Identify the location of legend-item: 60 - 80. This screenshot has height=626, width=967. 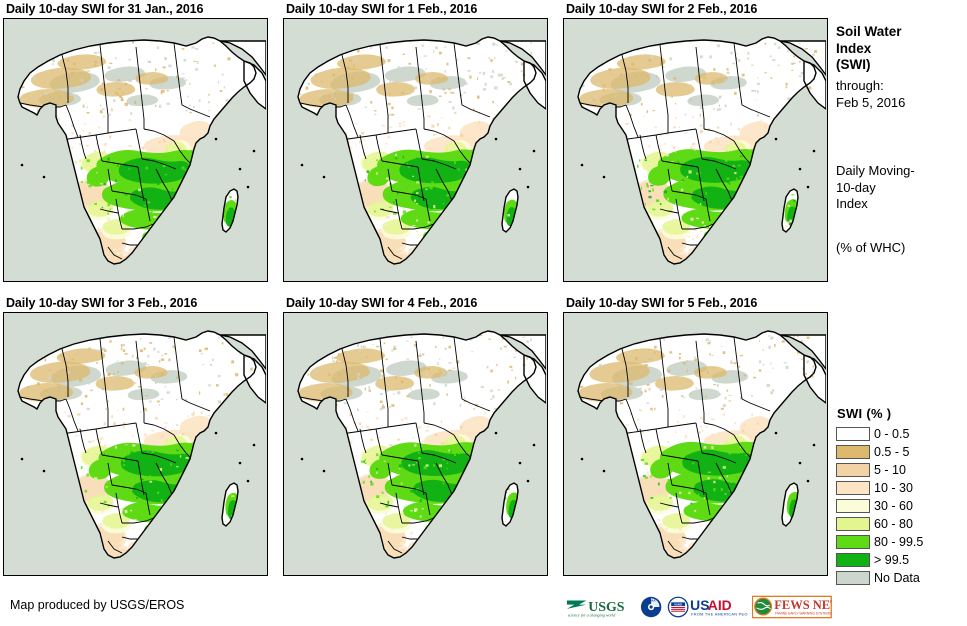
(879, 524).